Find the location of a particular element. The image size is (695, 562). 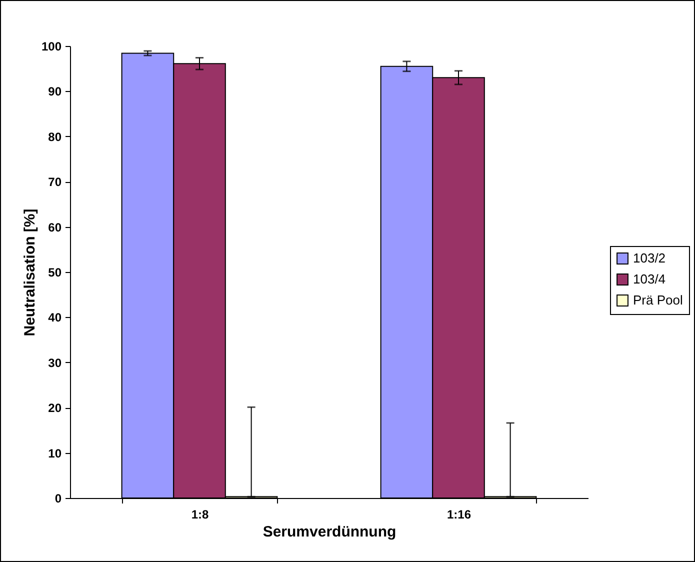

y-tick-label: 70 is located at coordinates (55, 182).